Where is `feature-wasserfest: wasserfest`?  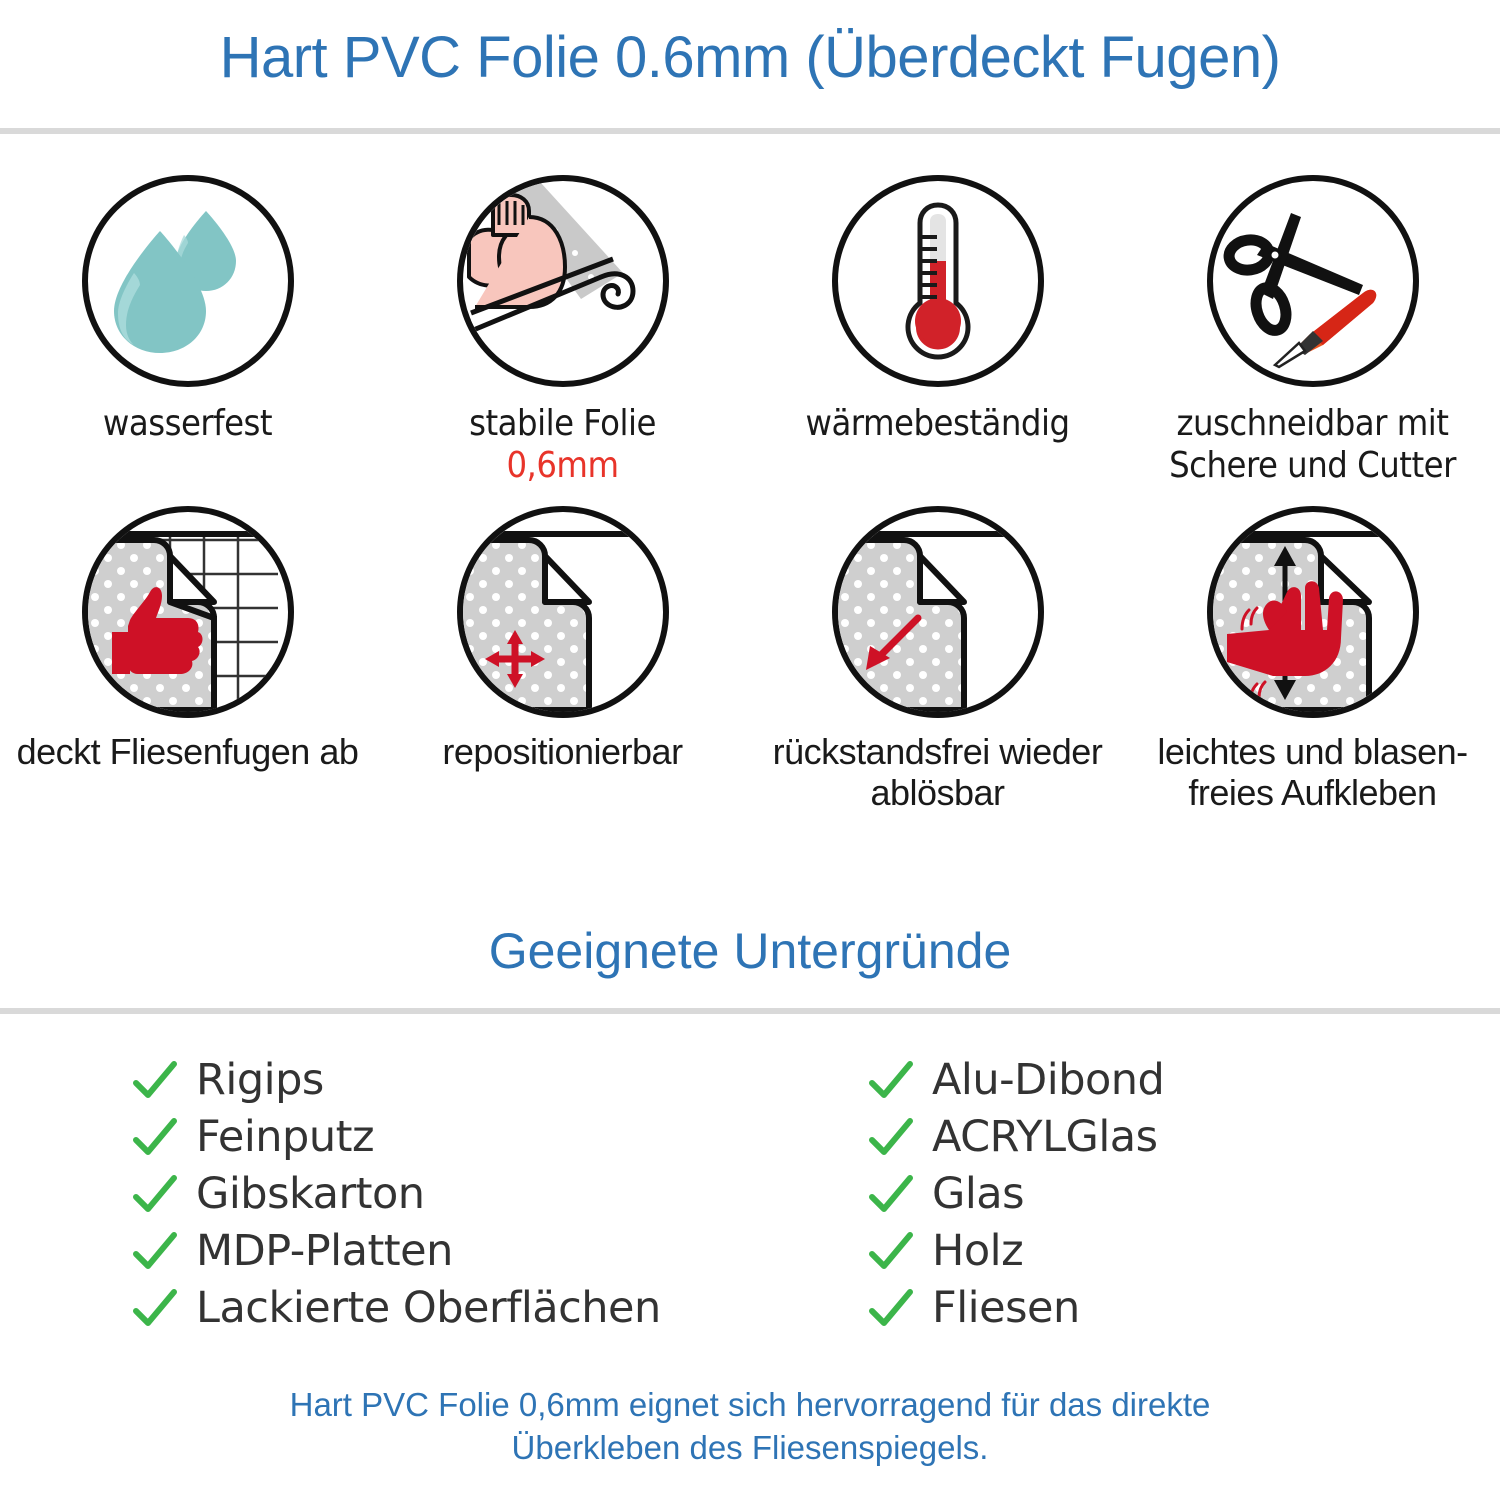
feature-wasserfest: wasserfest is located at coordinates (187, 331).